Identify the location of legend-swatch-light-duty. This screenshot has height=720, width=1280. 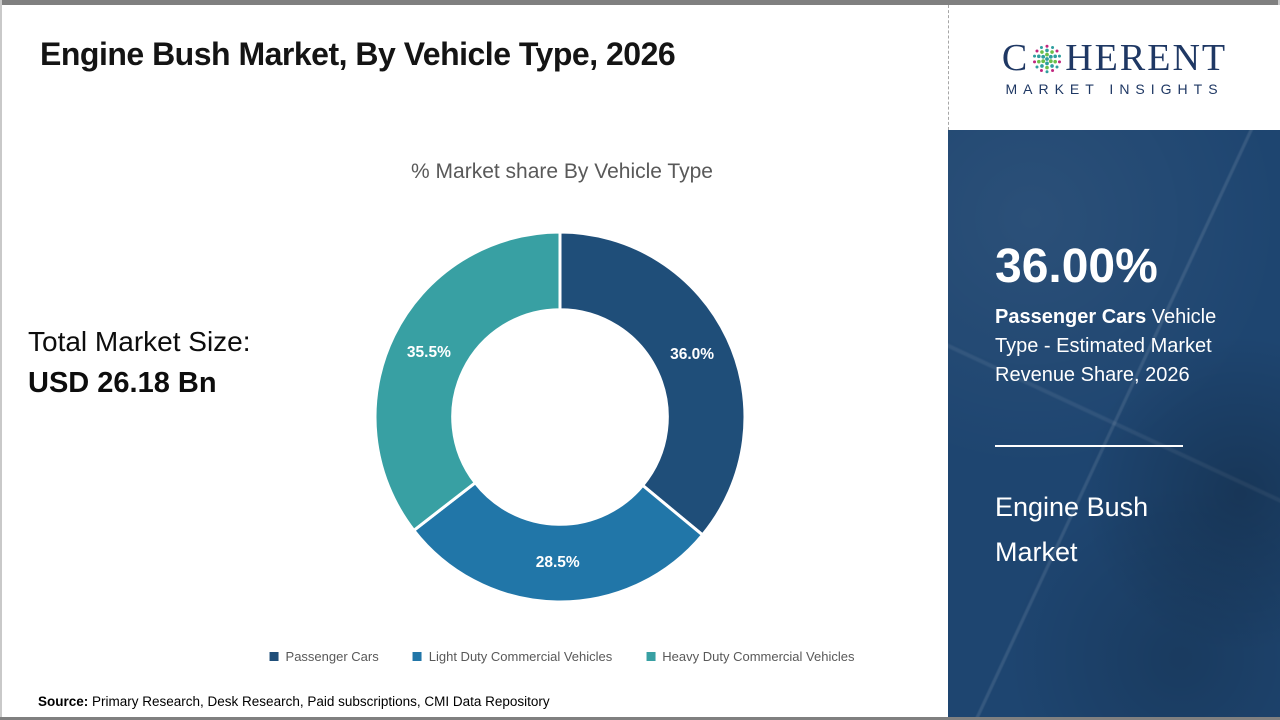
(417, 656).